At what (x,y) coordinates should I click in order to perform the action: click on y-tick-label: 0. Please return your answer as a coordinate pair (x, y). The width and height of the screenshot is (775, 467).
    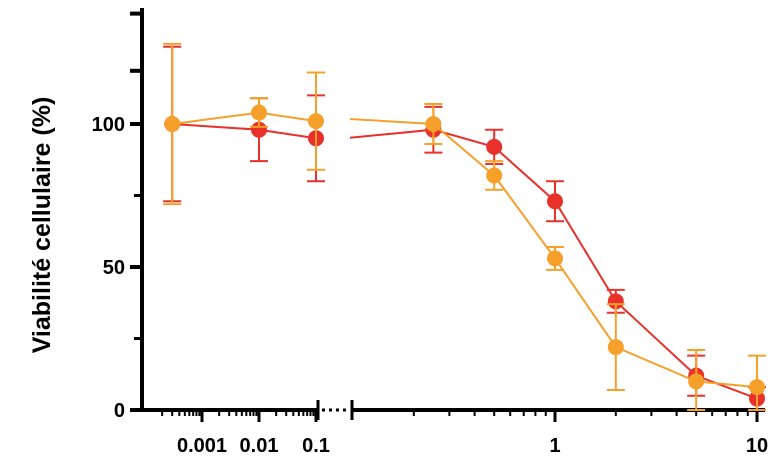
    Looking at the image, I should click on (119, 411).